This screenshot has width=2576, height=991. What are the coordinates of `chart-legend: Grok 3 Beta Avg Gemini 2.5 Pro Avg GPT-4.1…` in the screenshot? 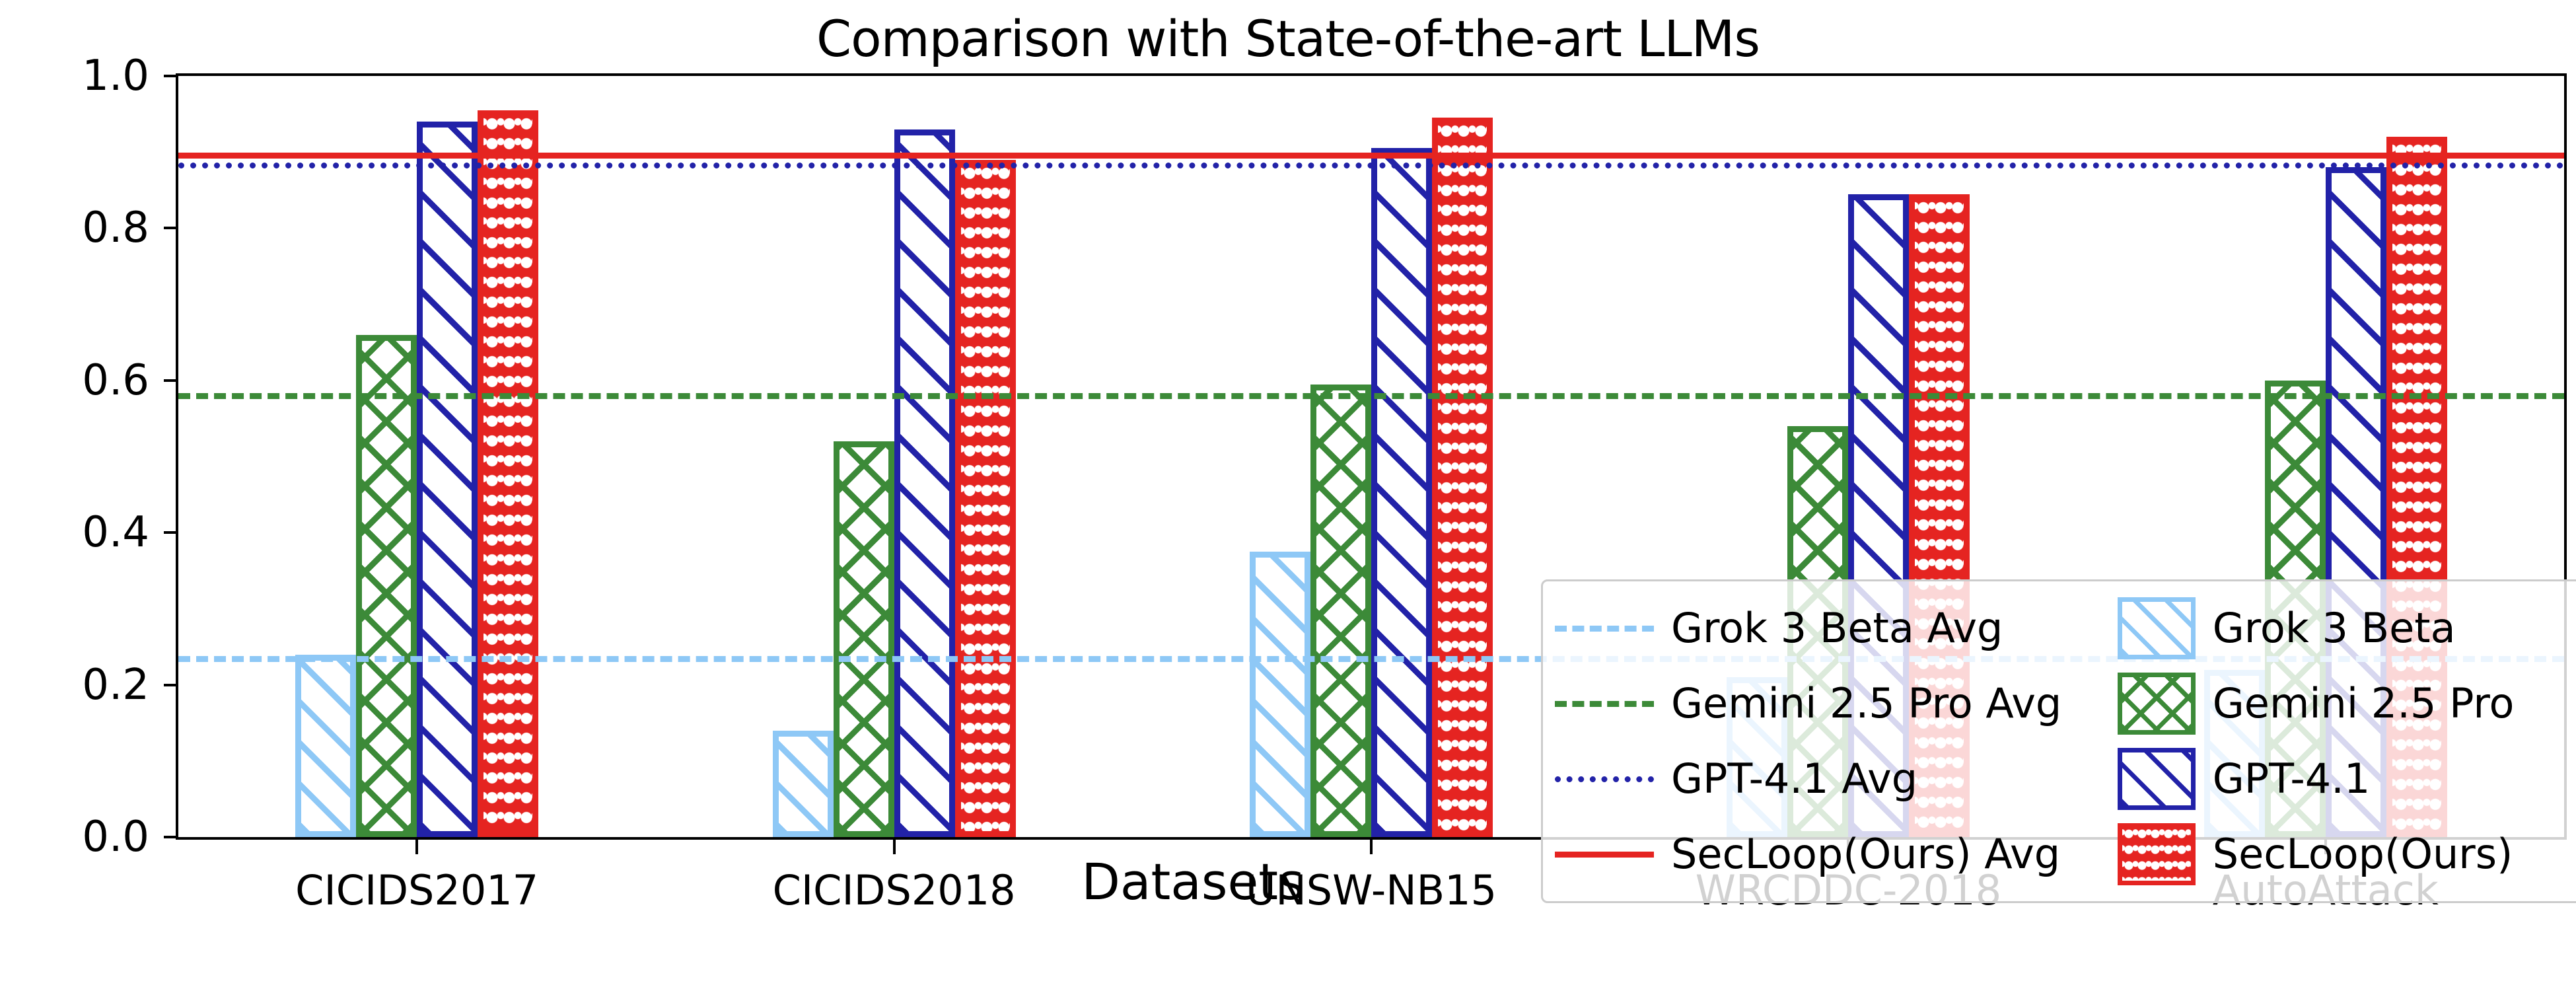 It's located at (2059, 741).